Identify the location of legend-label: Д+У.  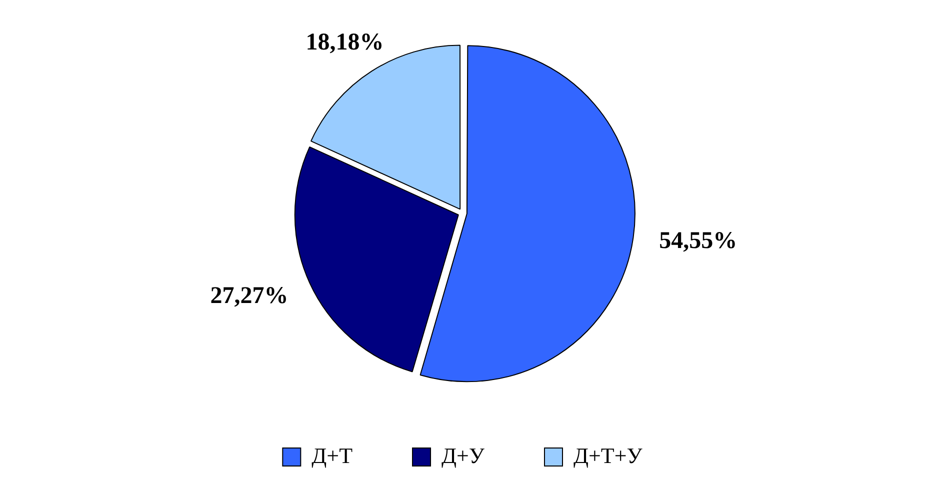
(463, 455).